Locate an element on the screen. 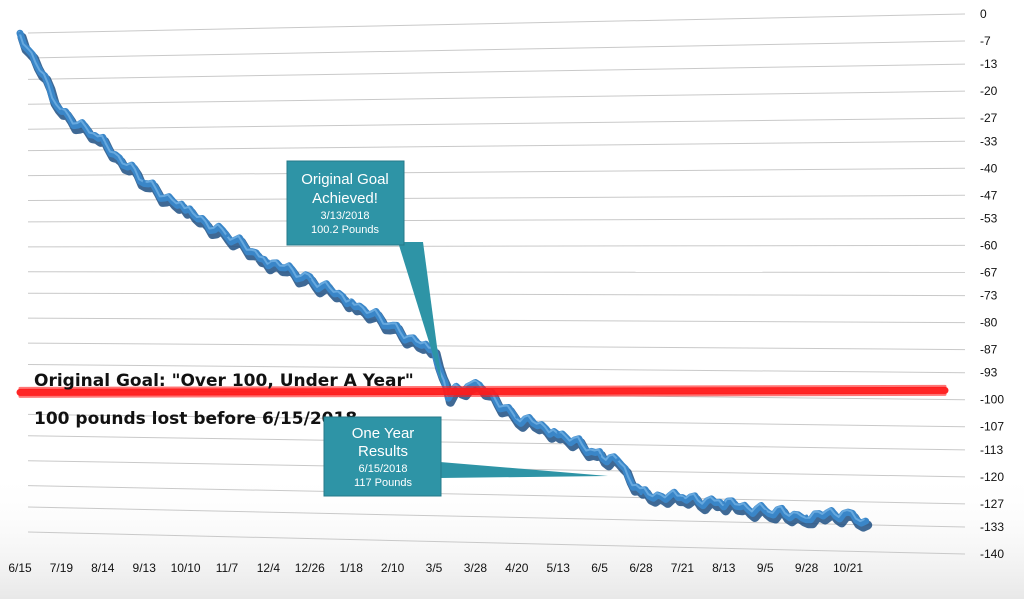 The image size is (1024, 599). x-tick-label: 7/19 is located at coordinates (62, 568).